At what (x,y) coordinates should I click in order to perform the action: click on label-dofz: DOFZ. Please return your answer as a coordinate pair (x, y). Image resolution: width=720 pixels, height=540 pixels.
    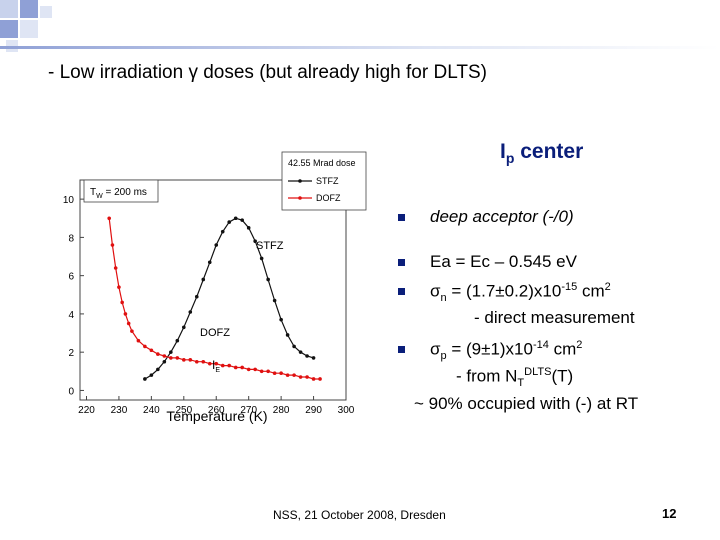
    Looking at the image, I should click on (215, 333).